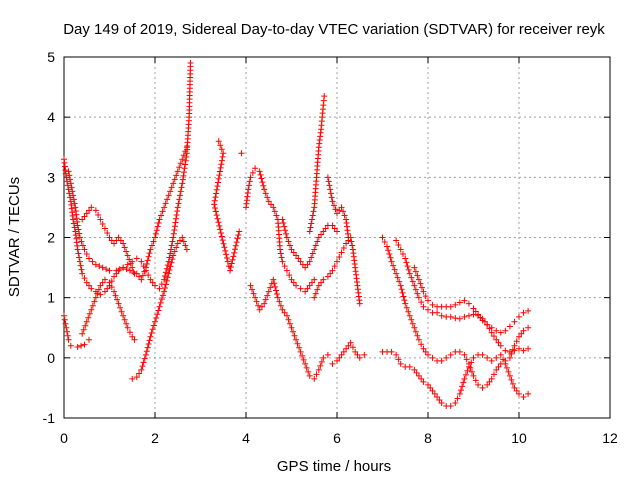  I want to click on y-axis-label: SDTVAR / TECUs, so click(14, 237).